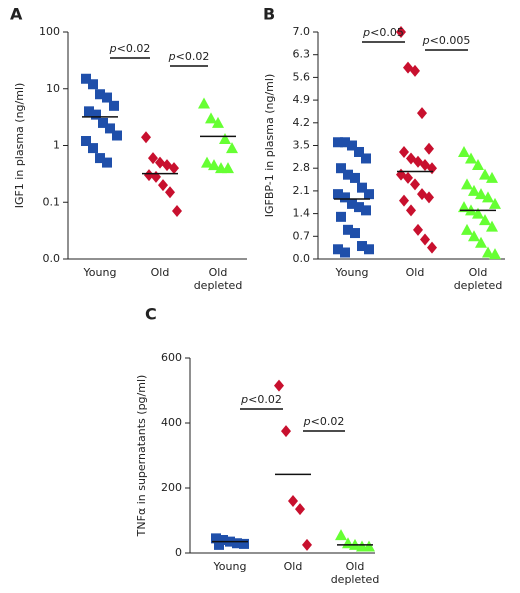 The height and width of the screenshot is (593, 520). Describe the element at coordinates (302, 54) in the screenshot. I see `y-tick-label: 6.3` at that location.